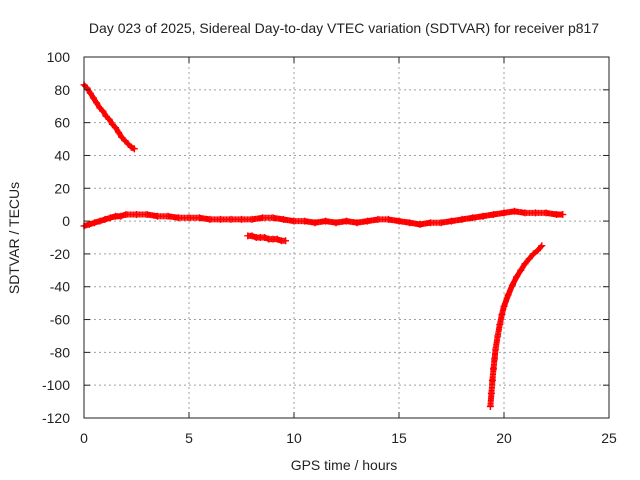 The image size is (640, 480). I want to click on y-tick-label: 80, so click(62, 90).